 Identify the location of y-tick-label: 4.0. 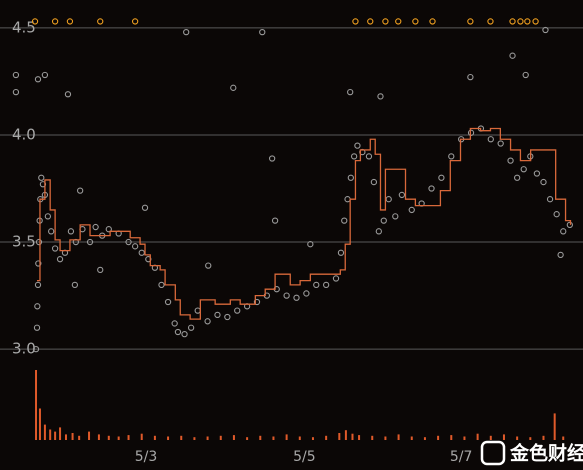
(24, 134).